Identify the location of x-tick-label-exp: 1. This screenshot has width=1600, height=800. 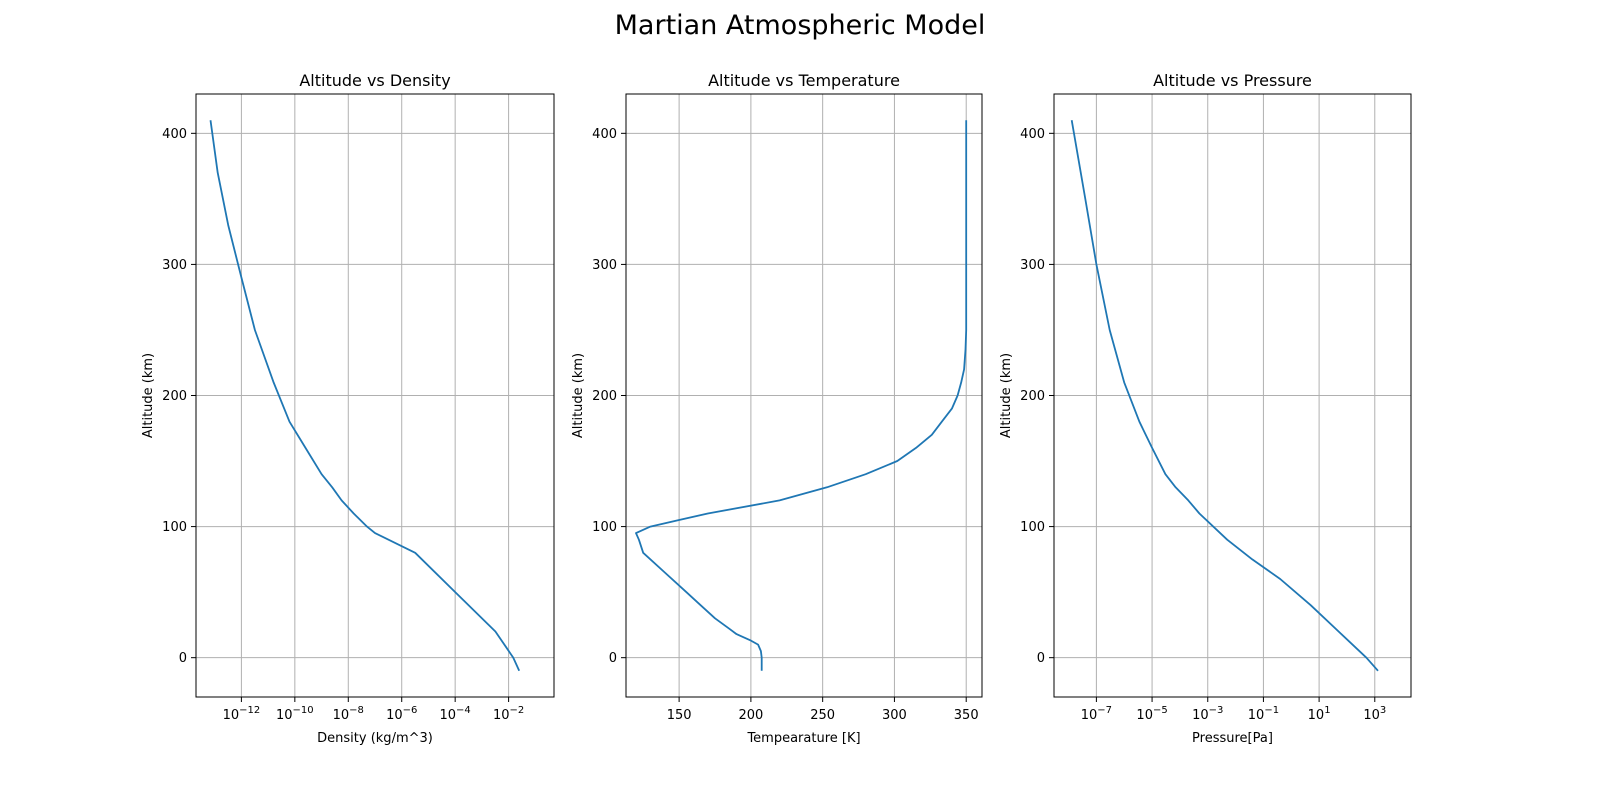
(1327, 710).